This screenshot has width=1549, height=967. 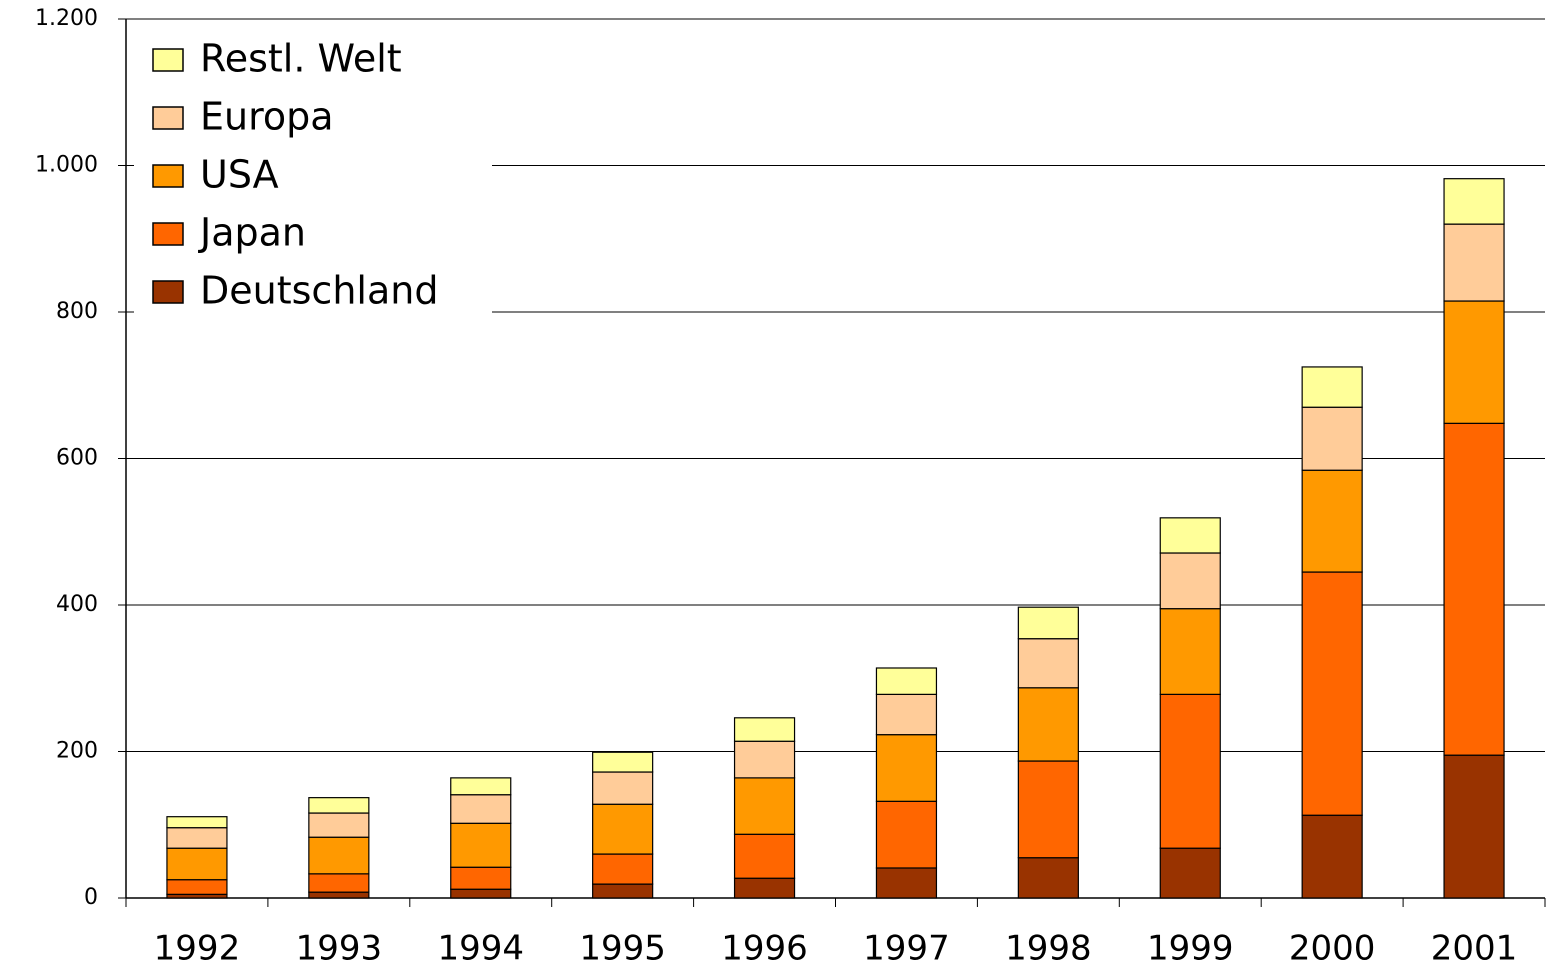 I want to click on y-tick-label: 0, so click(x=91, y=897).